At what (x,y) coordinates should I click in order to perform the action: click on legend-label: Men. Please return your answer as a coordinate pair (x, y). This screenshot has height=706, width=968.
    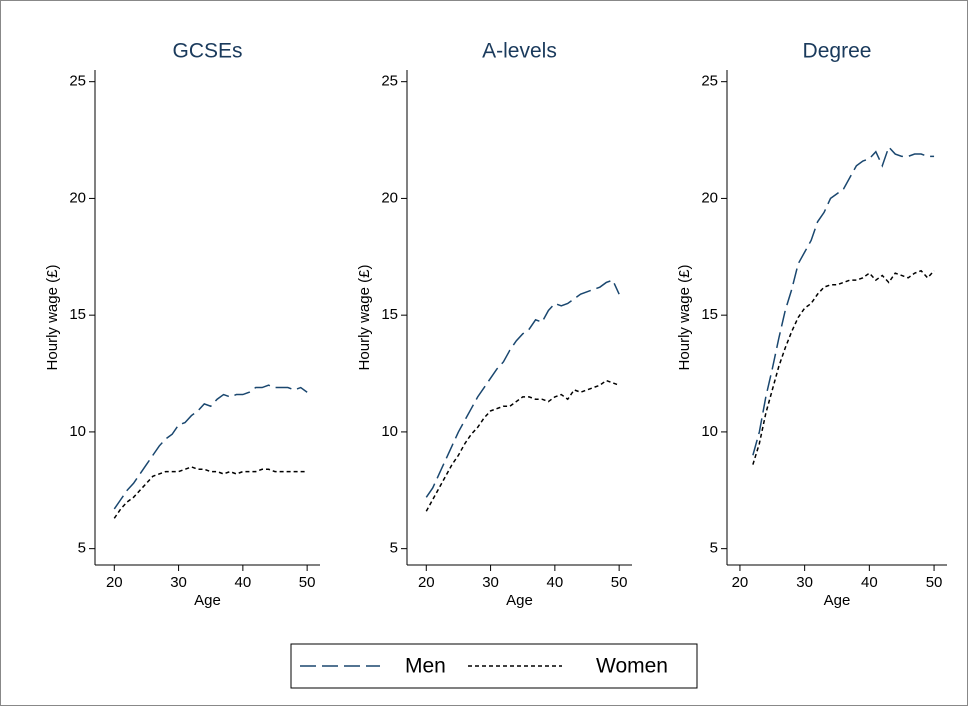
    Looking at the image, I should click on (425, 666).